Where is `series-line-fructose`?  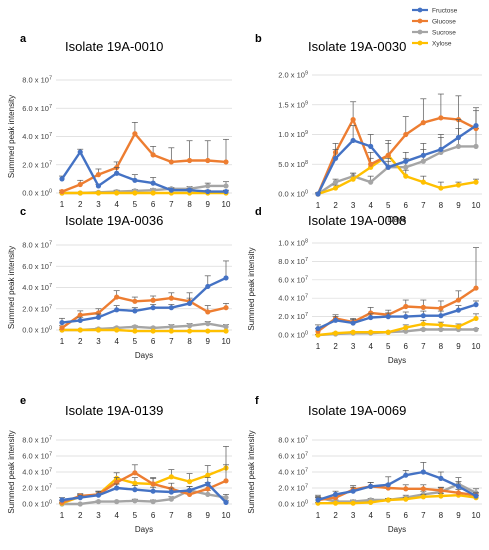 series-line-fructose is located at coordinates (144, 493).